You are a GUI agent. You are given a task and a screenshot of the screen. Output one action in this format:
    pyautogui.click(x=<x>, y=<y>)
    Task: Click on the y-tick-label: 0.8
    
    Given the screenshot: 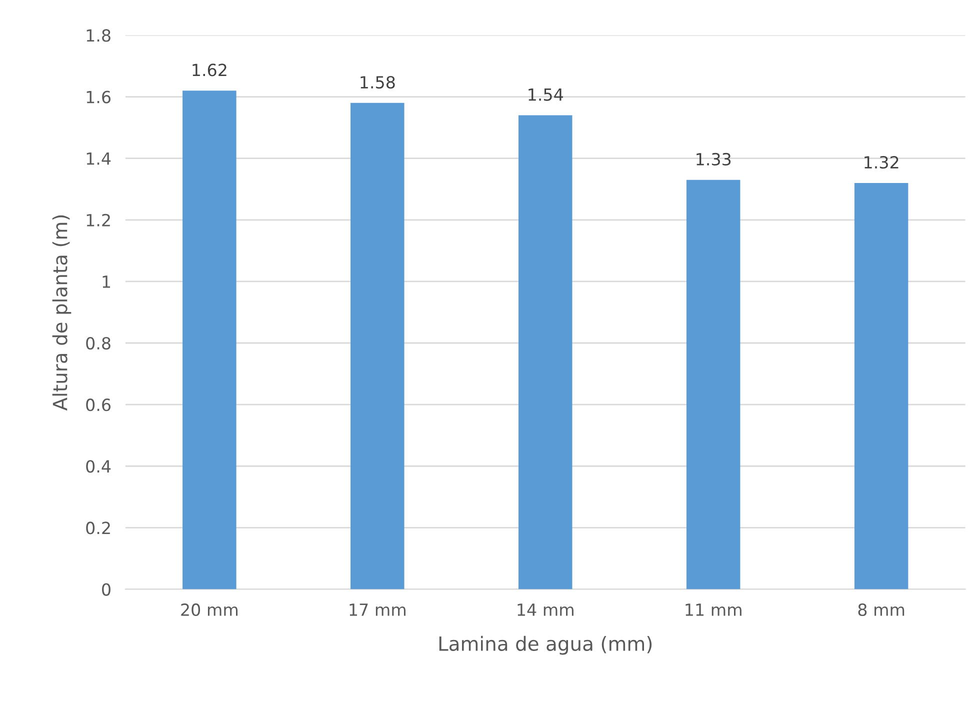 What is the action you would take?
    pyautogui.click(x=98, y=343)
    